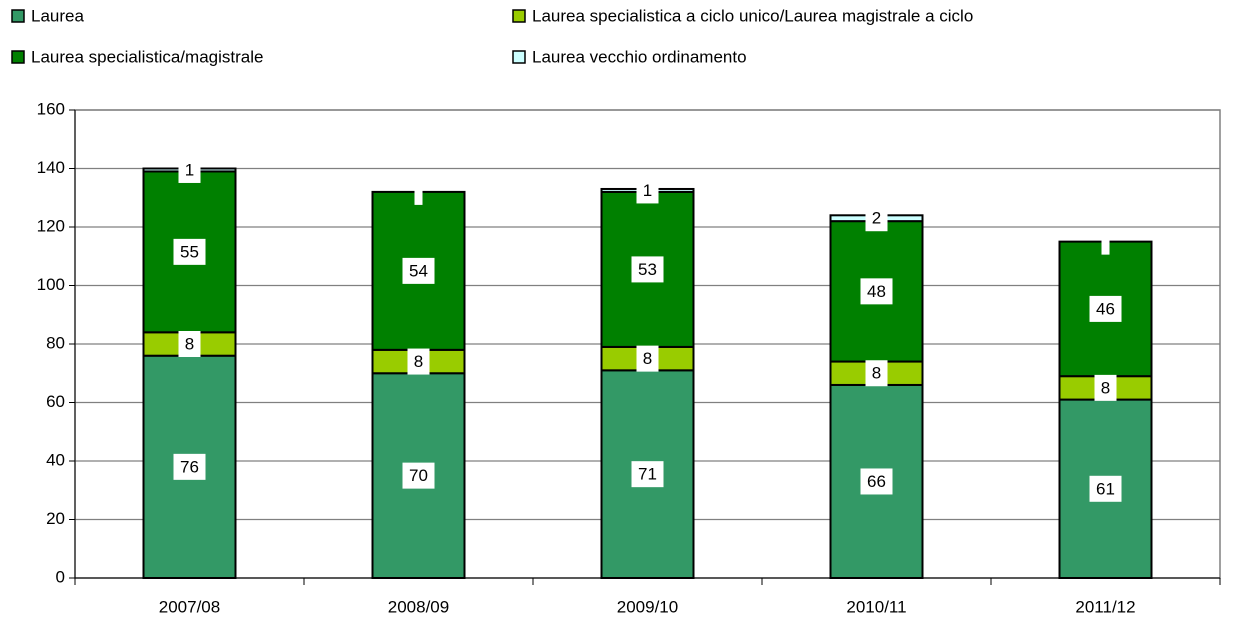 This screenshot has height=617, width=1249. What do you see at coordinates (147, 56) in the screenshot?
I see `legend-label: Laurea specialistica/magistrale` at bounding box center [147, 56].